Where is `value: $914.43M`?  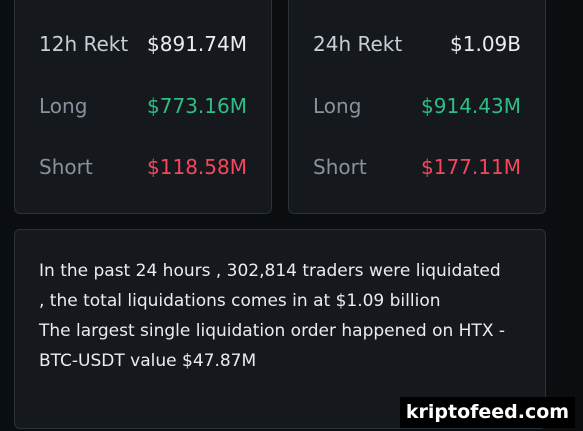 value: $914.43M is located at coordinates (471, 106).